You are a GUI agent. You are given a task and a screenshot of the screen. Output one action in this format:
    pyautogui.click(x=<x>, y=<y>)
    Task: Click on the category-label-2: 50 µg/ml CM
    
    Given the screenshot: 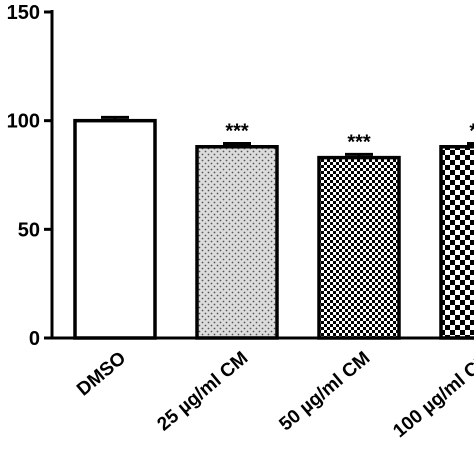 What is the action you would take?
    pyautogui.click(x=324, y=392)
    